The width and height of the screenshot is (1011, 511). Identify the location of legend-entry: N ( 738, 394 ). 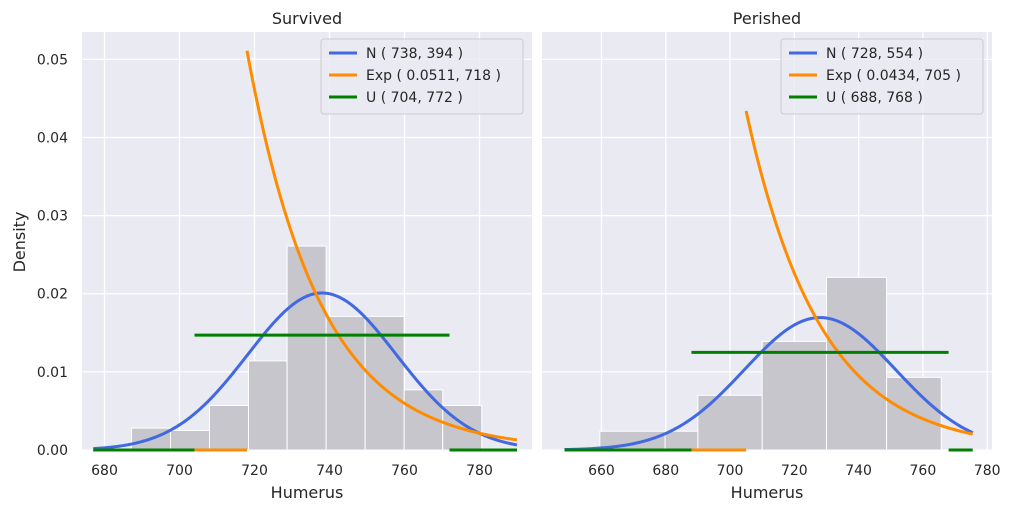
(414, 54).